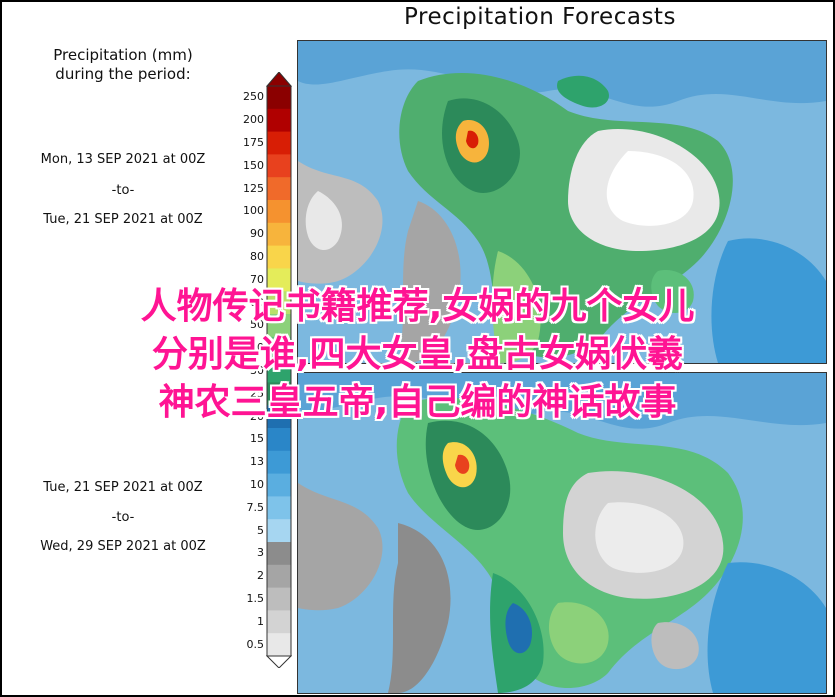 This screenshot has height=697, width=835. What do you see at coordinates (257, 256) in the screenshot?
I see `colorbar-tick-label: 80` at bounding box center [257, 256].